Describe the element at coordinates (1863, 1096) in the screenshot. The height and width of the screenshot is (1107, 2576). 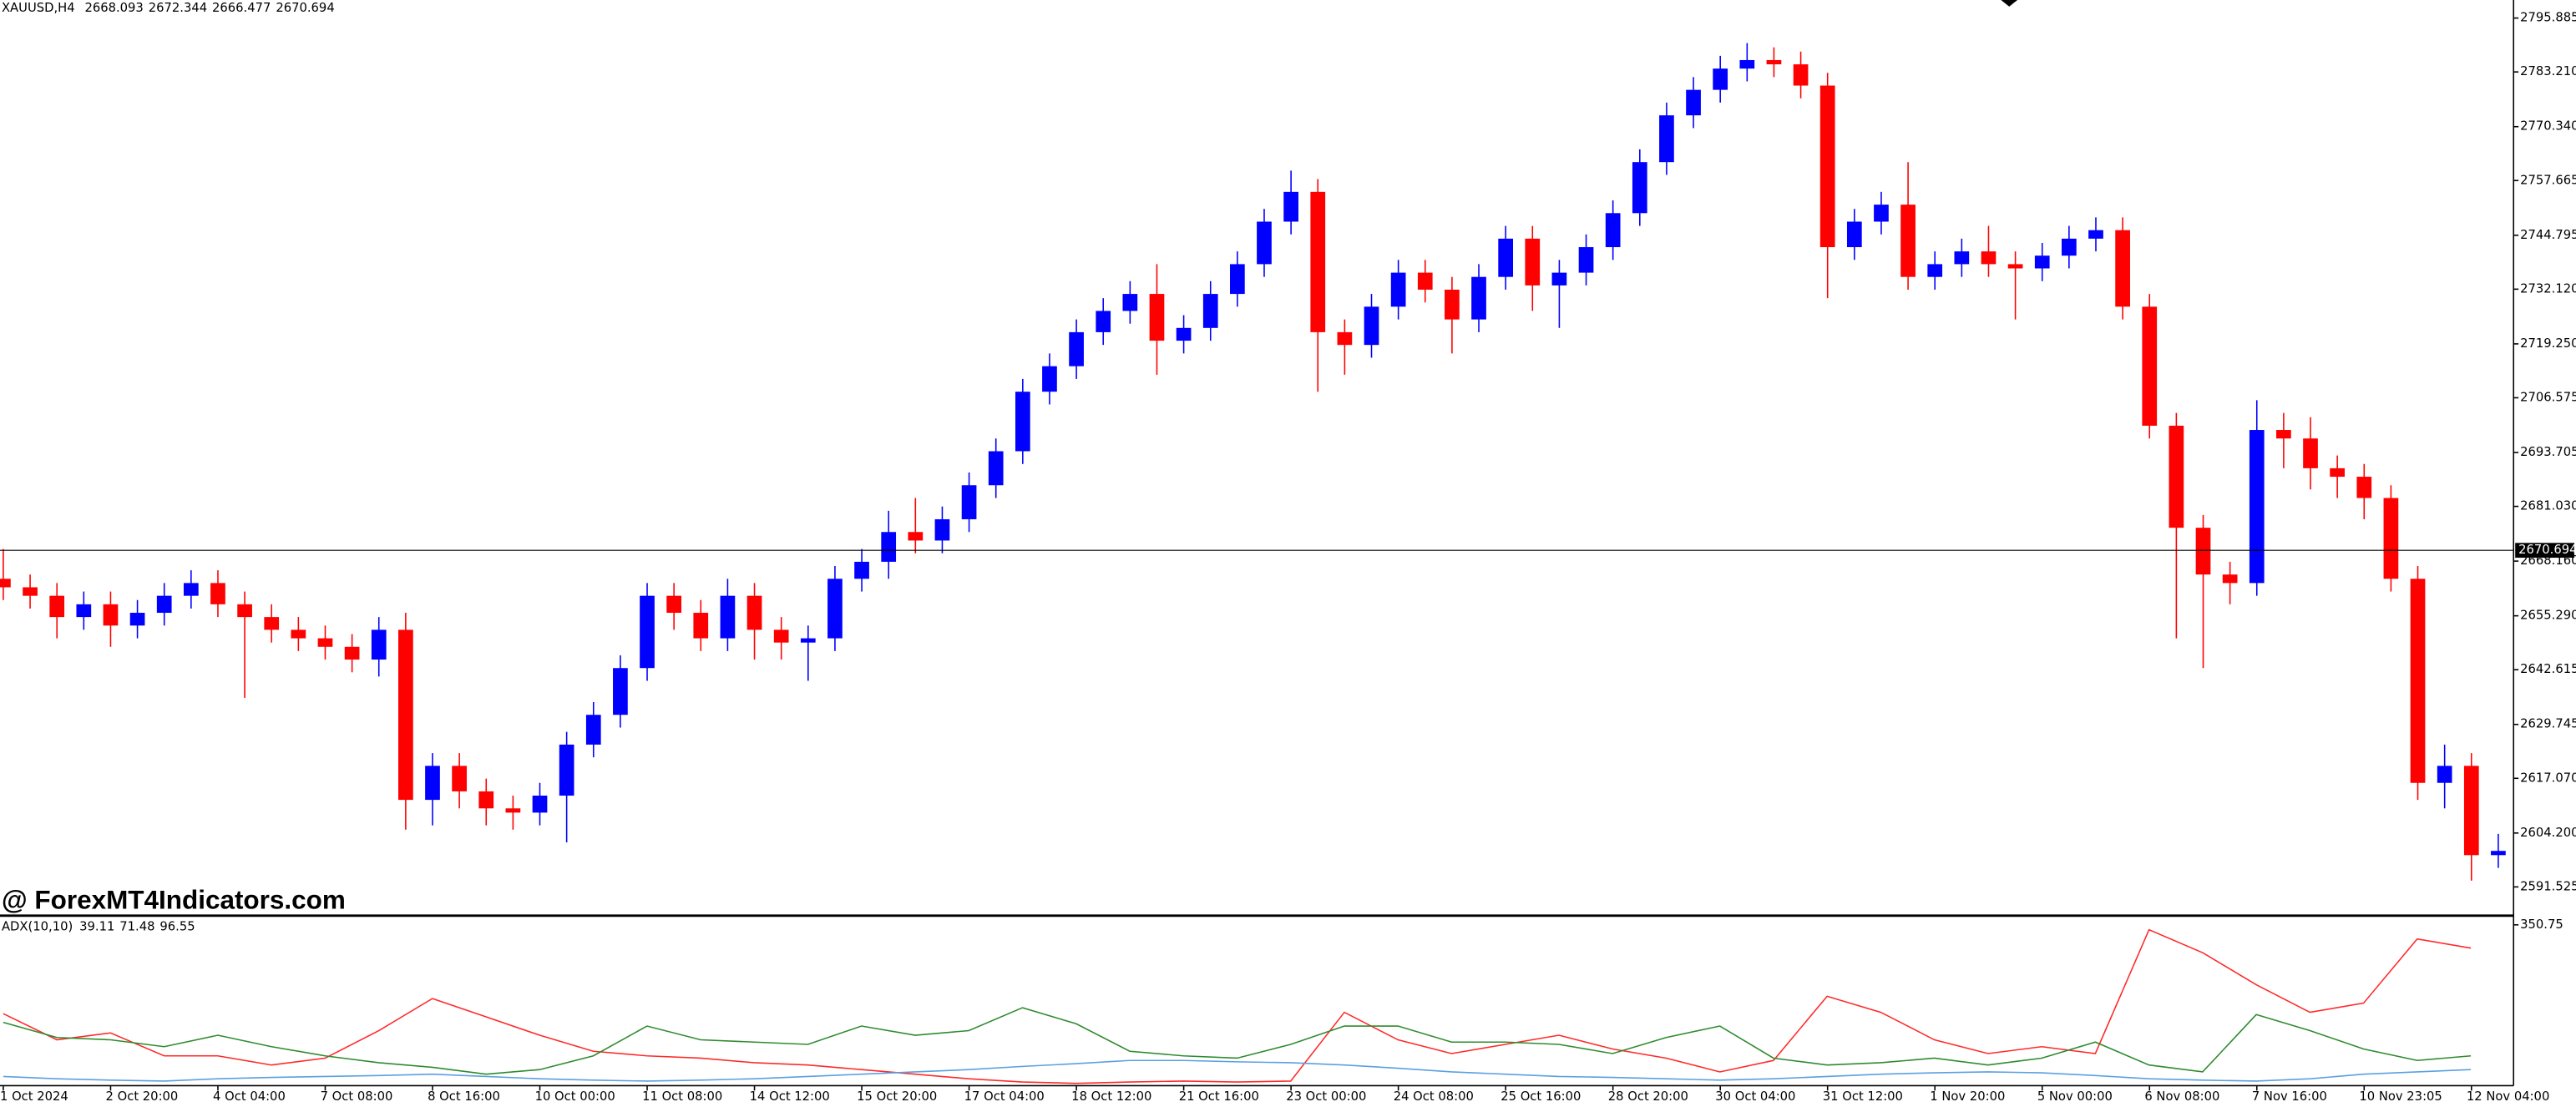
I see `x-tick-label: 31 Oct 12:00` at that location.